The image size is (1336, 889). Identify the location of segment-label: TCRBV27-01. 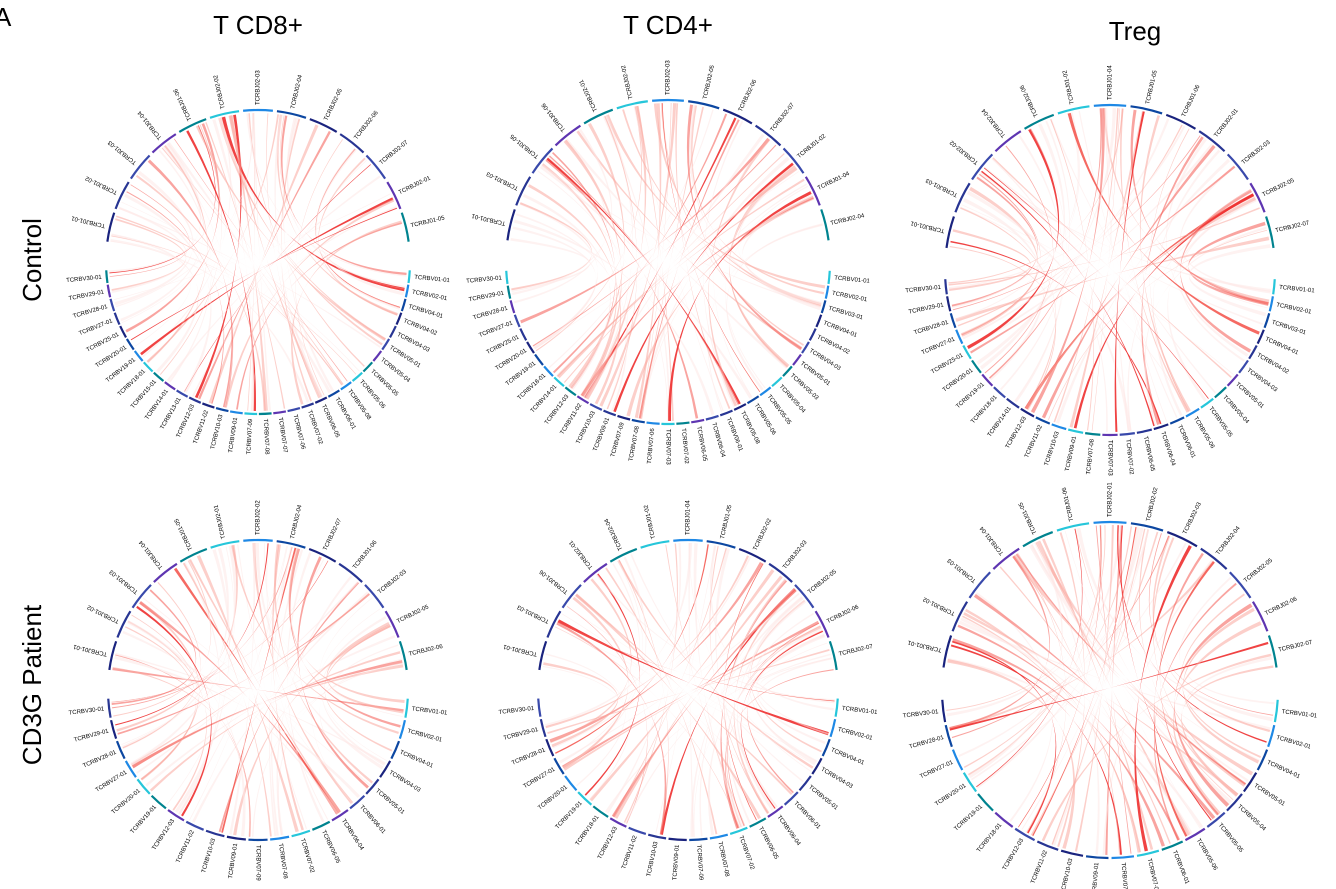
(112, 781).